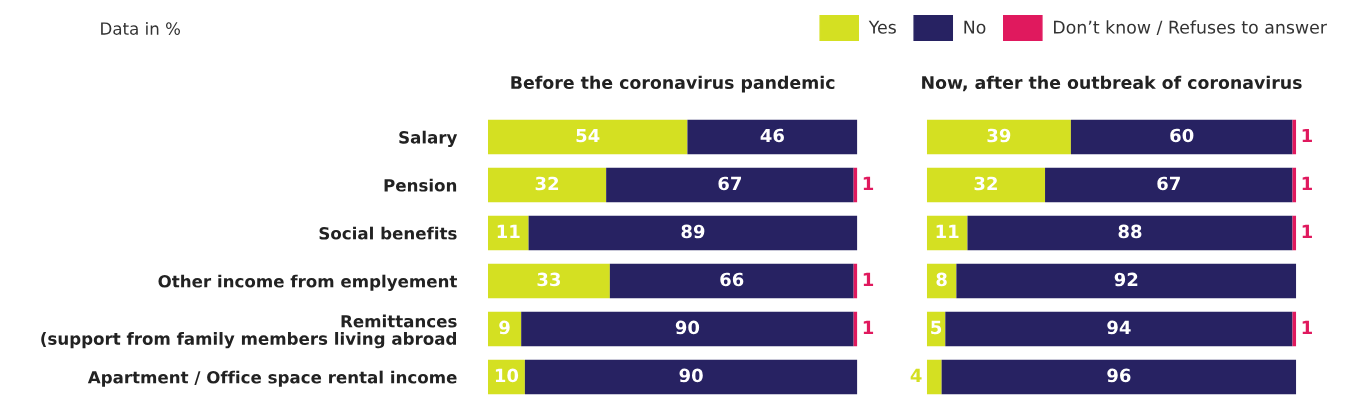  Describe the element at coordinates (1112, 83) in the screenshot. I see `chart-title: Now, after the outbreak of coronavirus` at that location.